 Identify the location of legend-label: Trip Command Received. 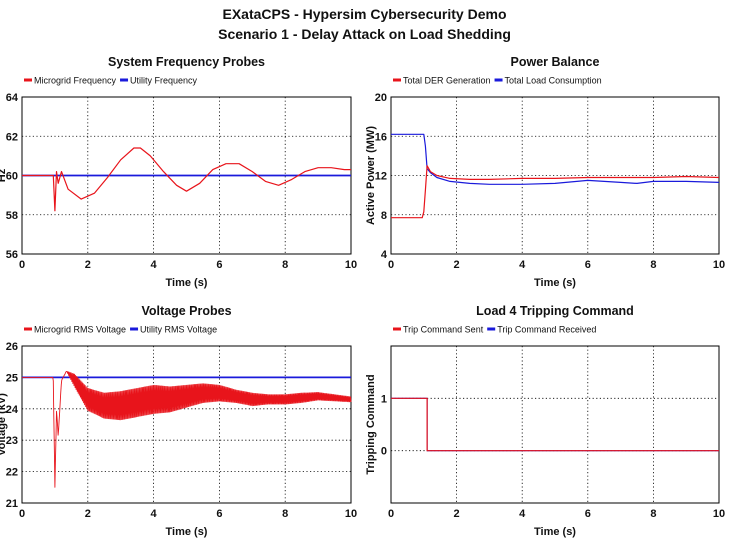
(546, 330).